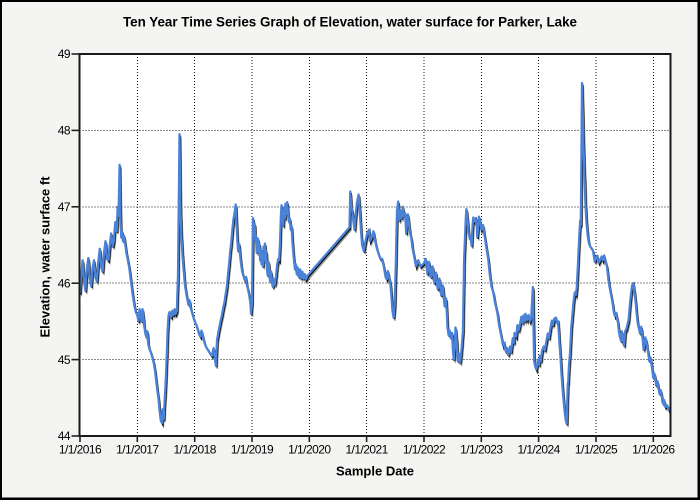 Image resolution: width=700 pixels, height=500 pixels. What do you see at coordinates (481, 450) in the screenshot?
I see `svg-text: 1/1/2023` at bounding box center [481, 450].